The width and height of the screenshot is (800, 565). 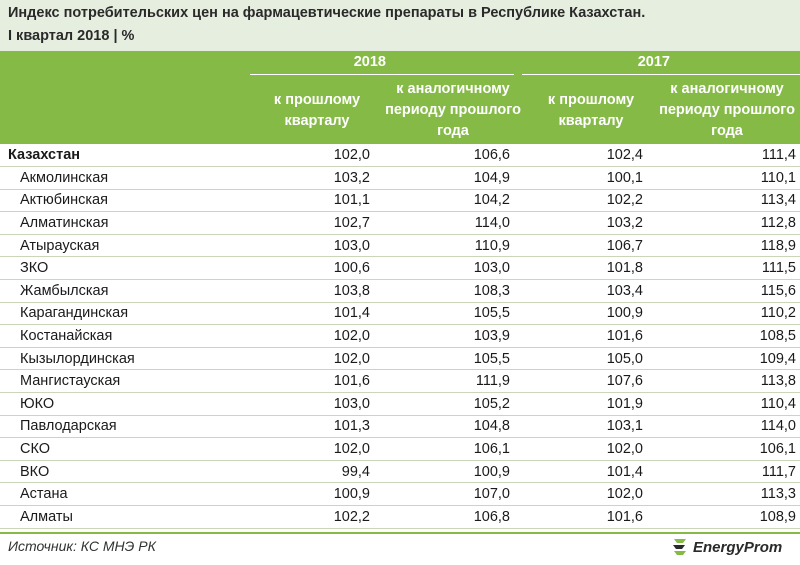 I want to click on cell-2018-prev-quarter: 103,2, so click(x=312, y=178).